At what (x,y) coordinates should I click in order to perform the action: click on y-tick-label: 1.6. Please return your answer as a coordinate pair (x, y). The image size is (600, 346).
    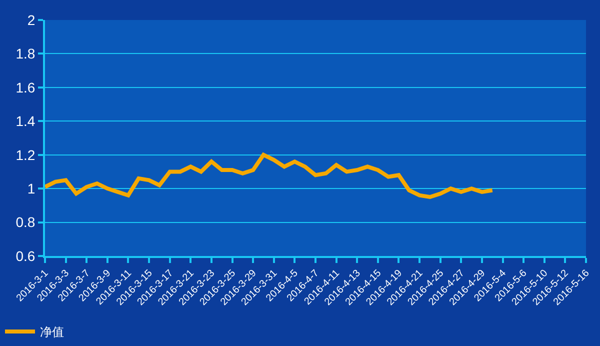
    Looking at the image, I should click on (26, 87).